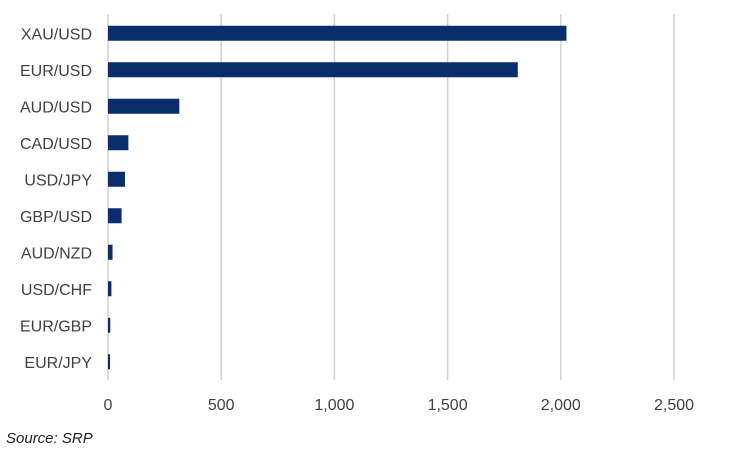  I want to click on category-label: XAU/USD, so click(56, 34).